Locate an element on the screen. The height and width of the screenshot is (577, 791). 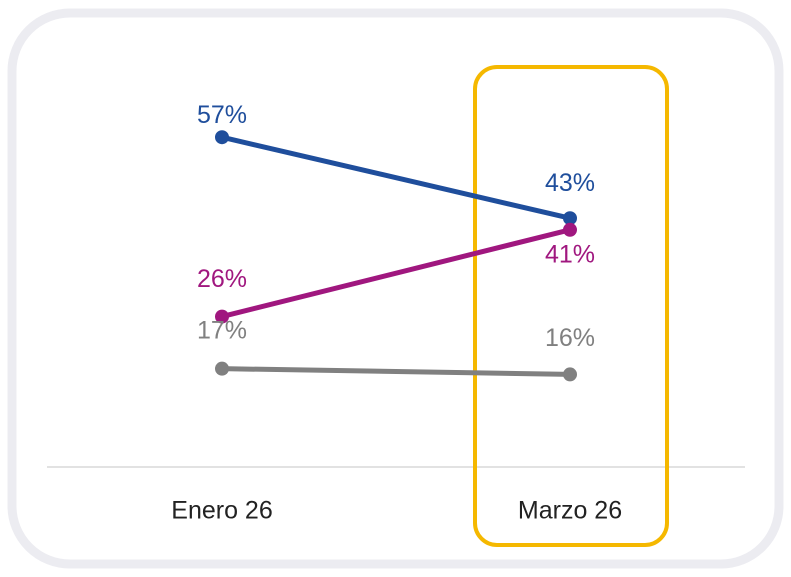
data-label: 41% is located at coordinates (570, 254).